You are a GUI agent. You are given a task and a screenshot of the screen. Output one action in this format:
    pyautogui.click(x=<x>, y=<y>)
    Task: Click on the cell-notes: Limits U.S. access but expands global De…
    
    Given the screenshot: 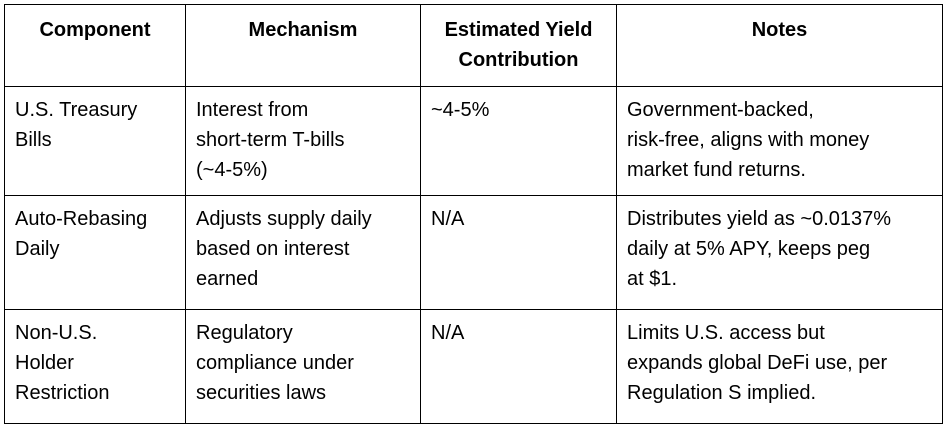 What is the action you would take?
    pyautogui.click(x=779, y=366)
    